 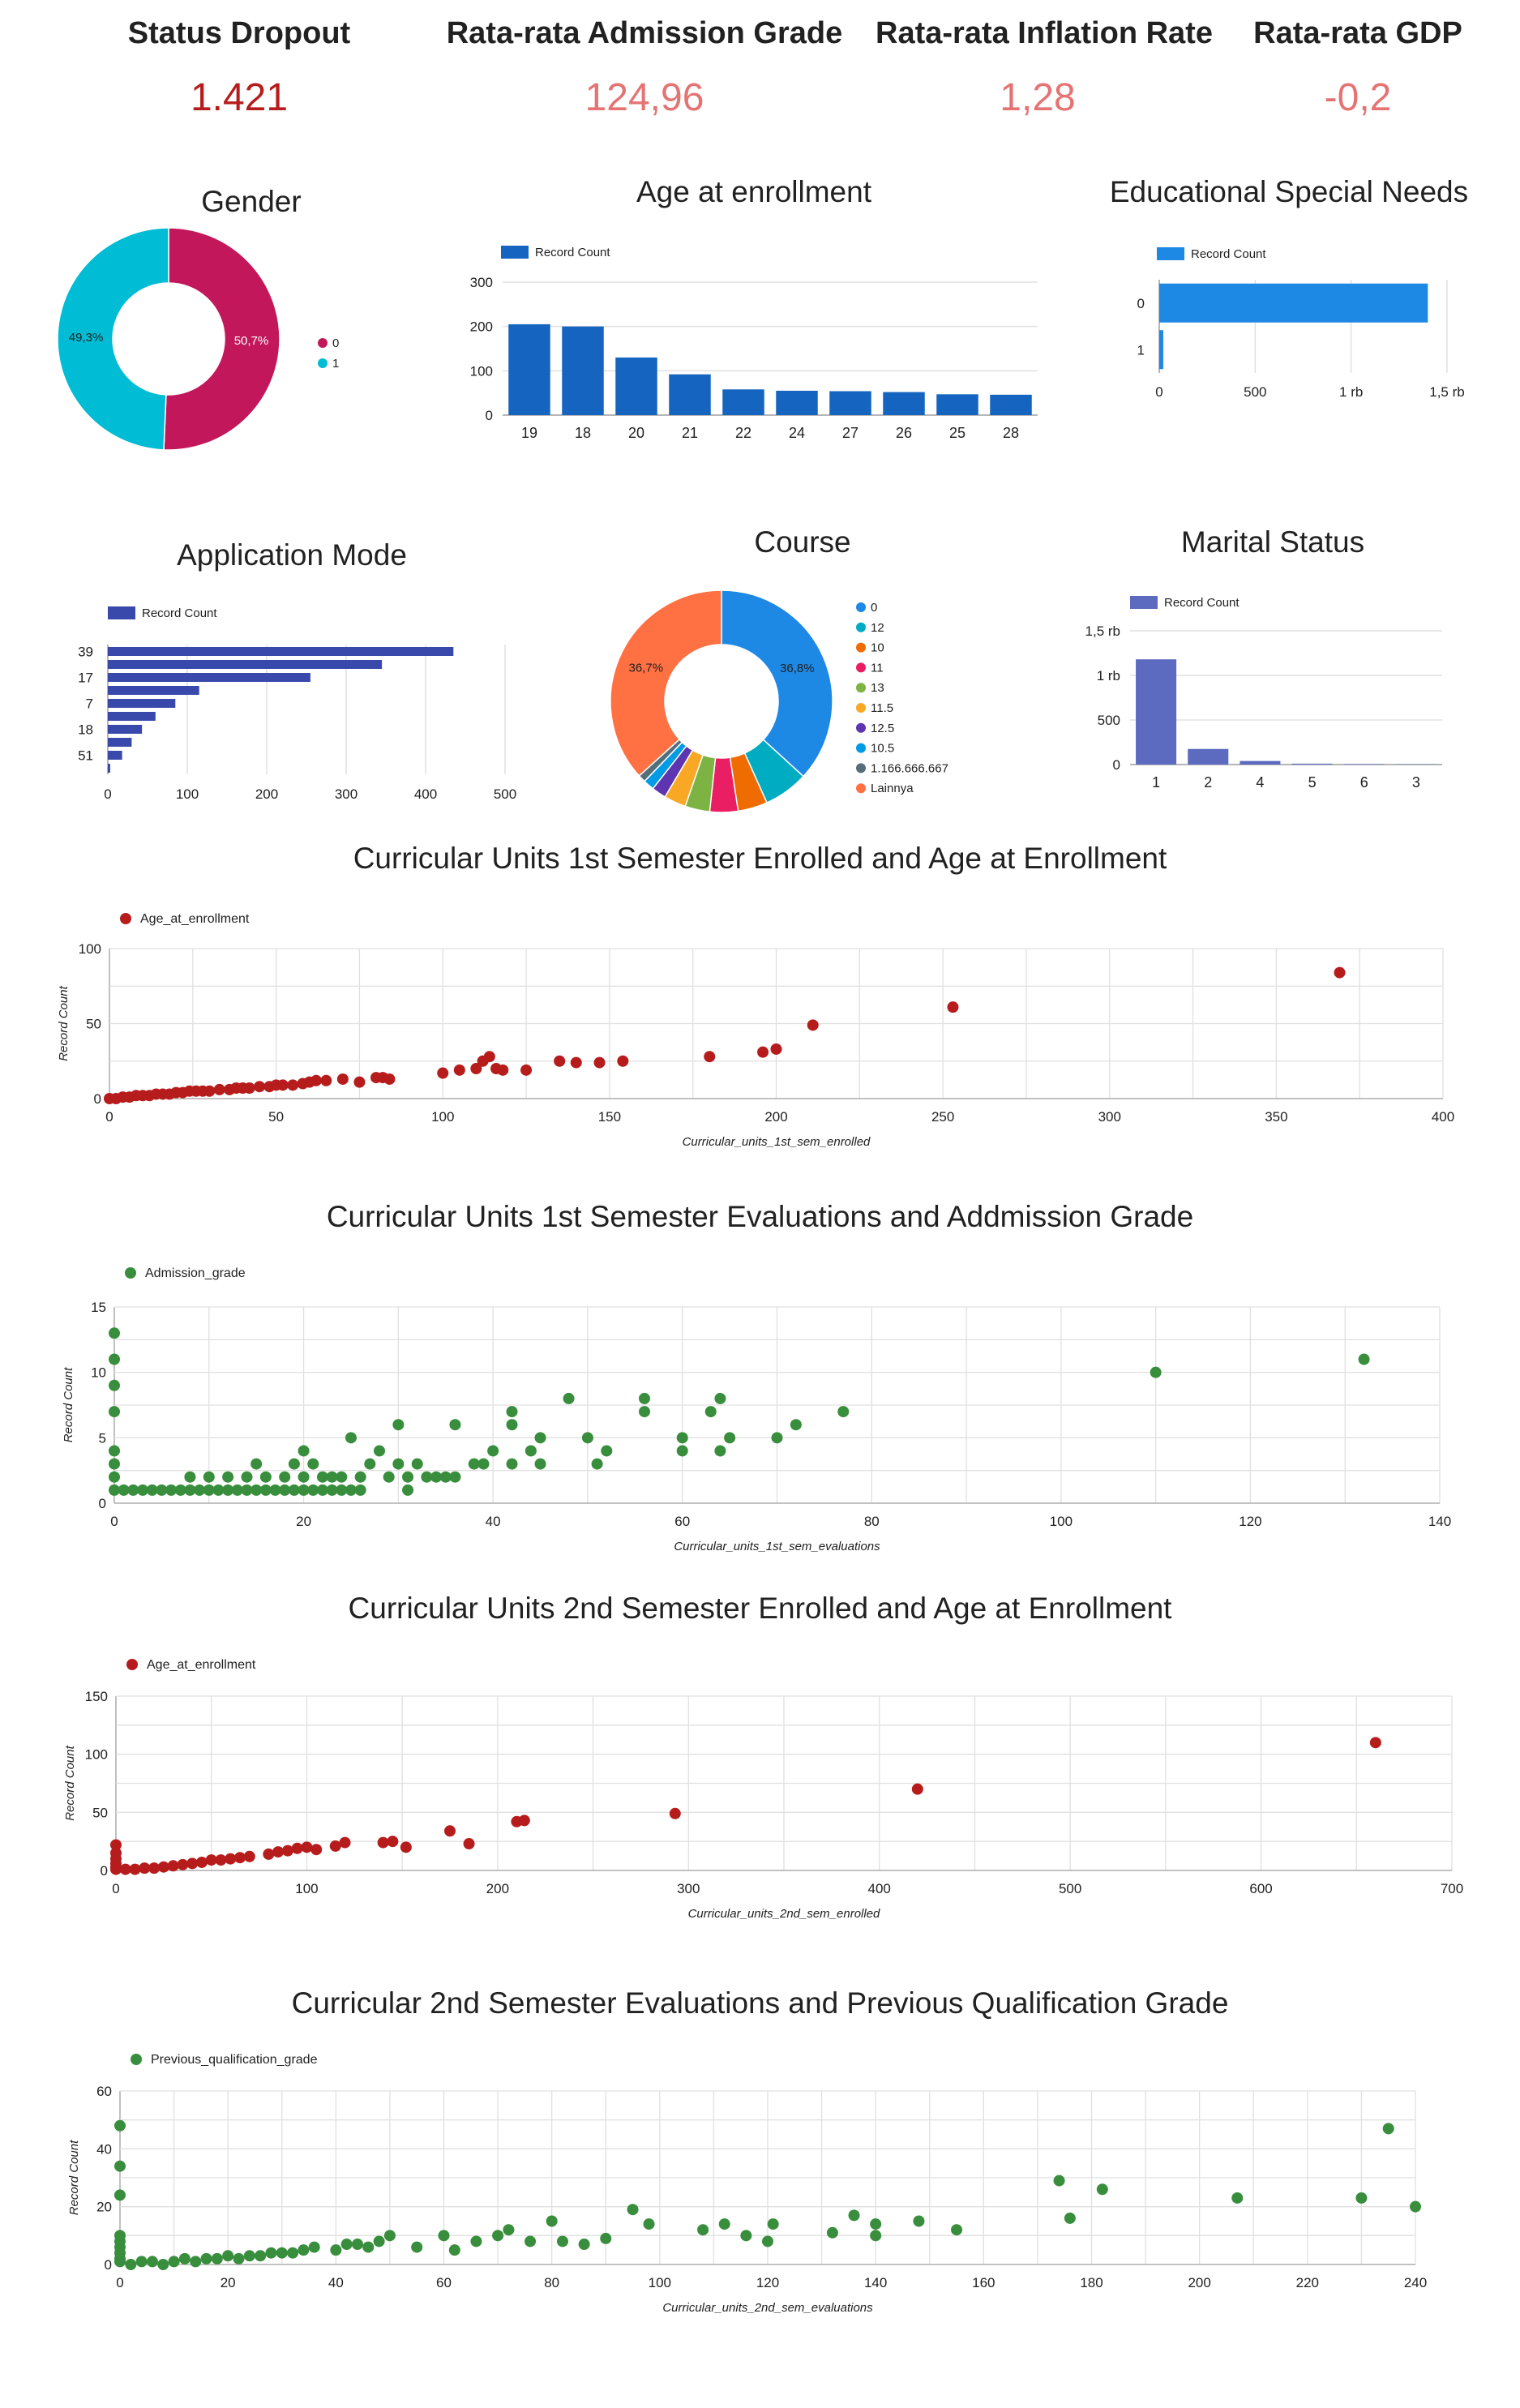 I want to click on sc1-xtick-label: 250, so click(x=942, y=1117).